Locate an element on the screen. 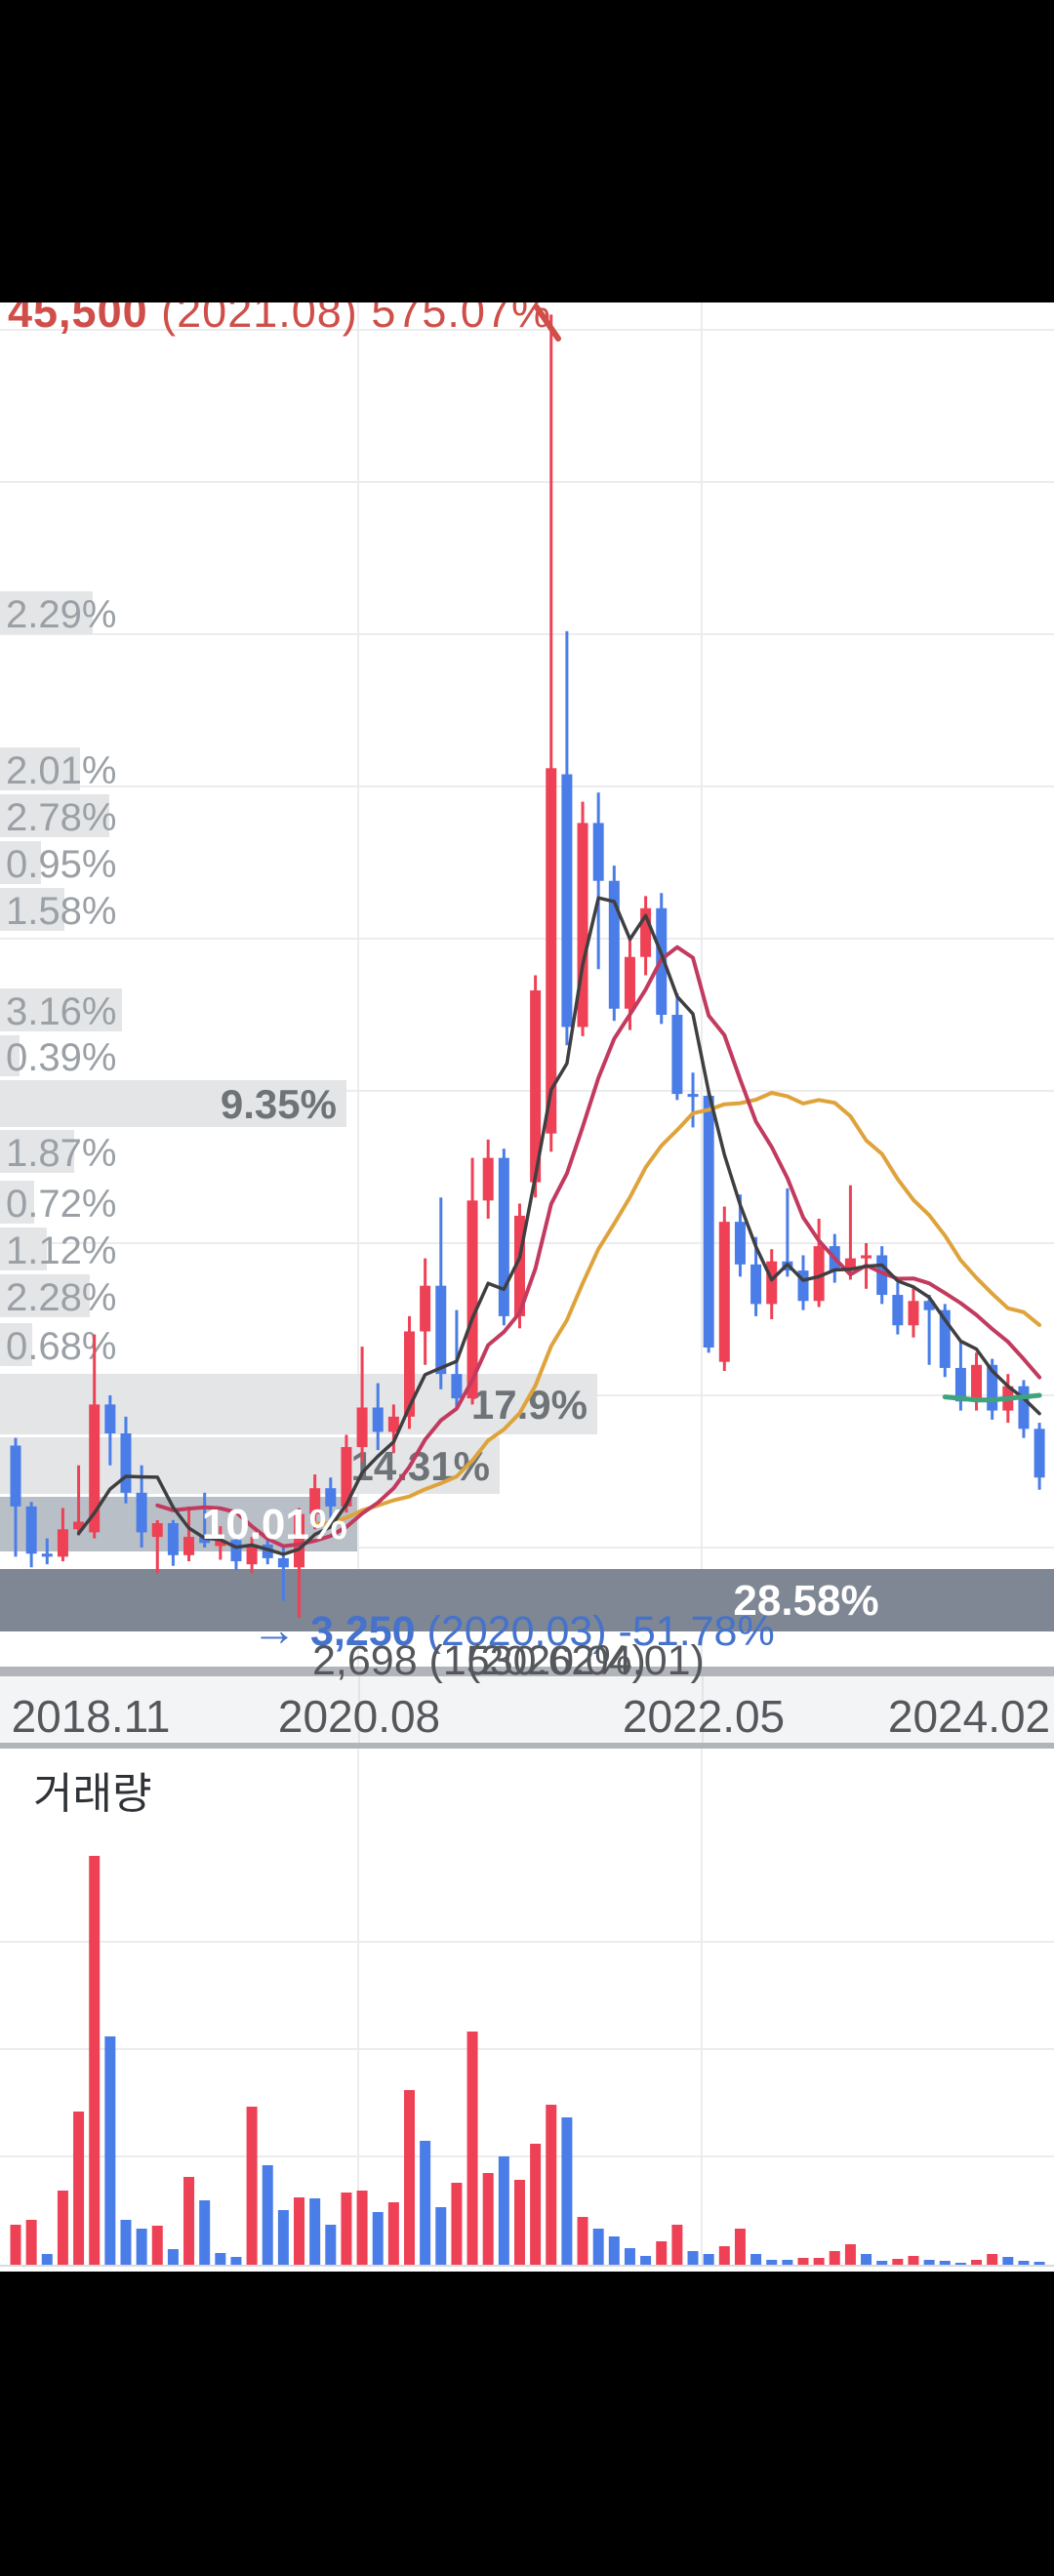  all-time-low-date: (2020.04.01) is located at coordinates (585, 1660).